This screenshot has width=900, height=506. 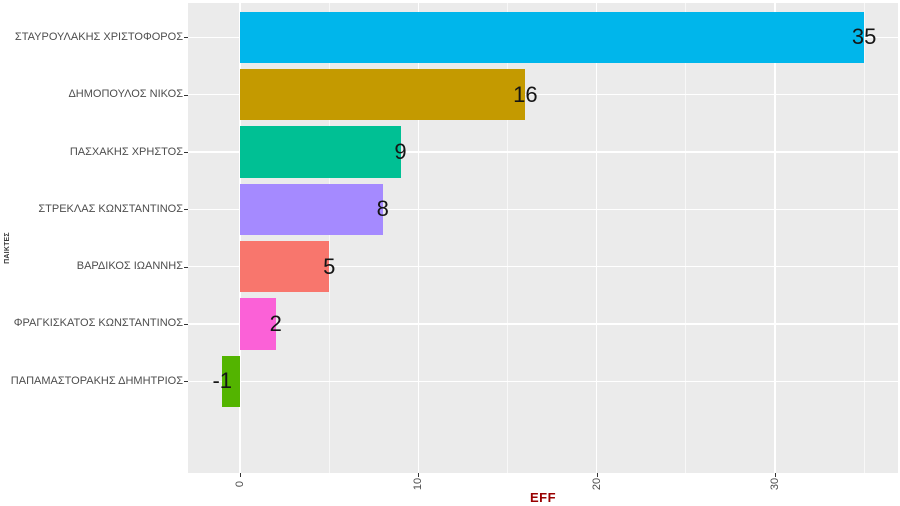 What do you see at coordinates (222, 381) in the screenshot?
I see `bar-value-label: -1` at bounding box center [222, 381].